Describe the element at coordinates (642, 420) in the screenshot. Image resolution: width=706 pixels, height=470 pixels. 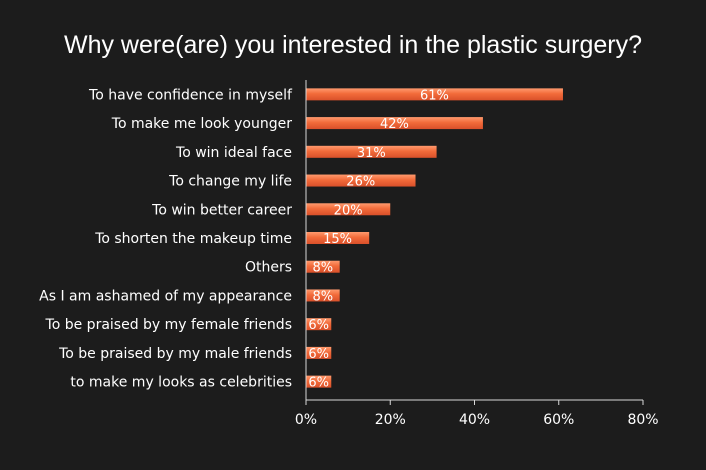
I see `x-tick-label: 80%` at that location.